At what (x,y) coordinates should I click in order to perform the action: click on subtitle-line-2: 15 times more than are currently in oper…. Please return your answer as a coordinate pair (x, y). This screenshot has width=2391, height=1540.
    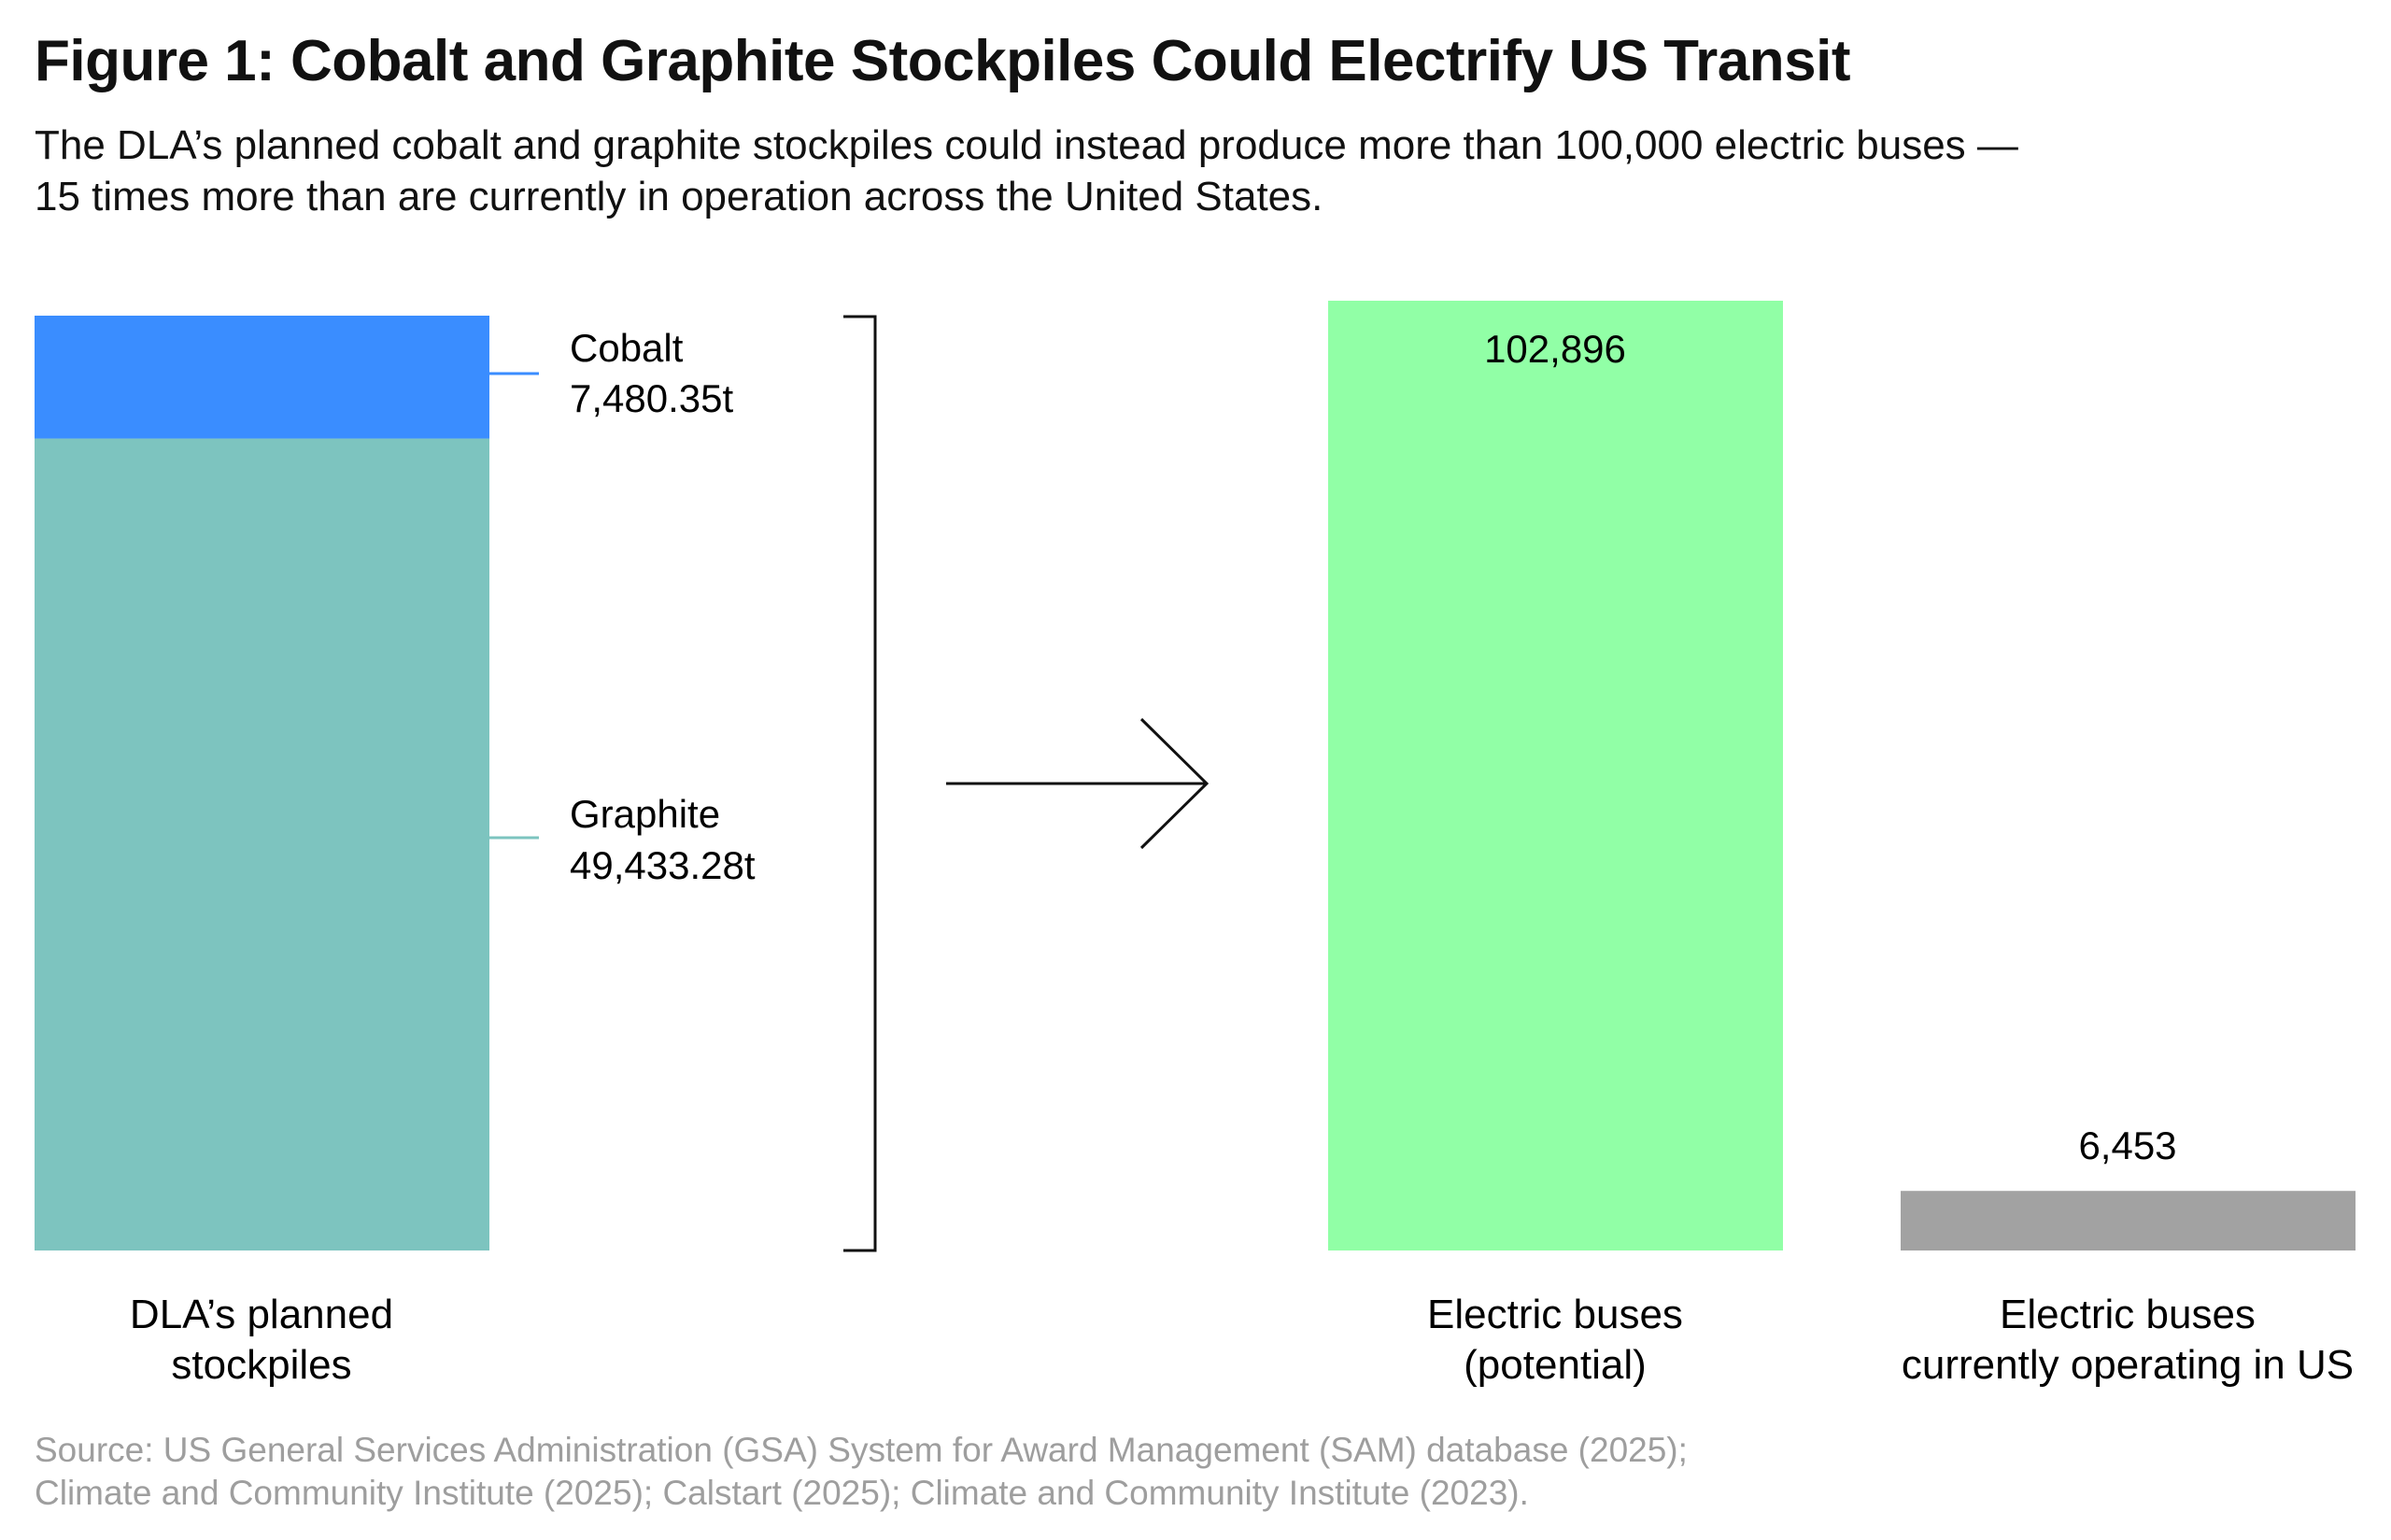
    Looking at the image, I should click on (679, 196).